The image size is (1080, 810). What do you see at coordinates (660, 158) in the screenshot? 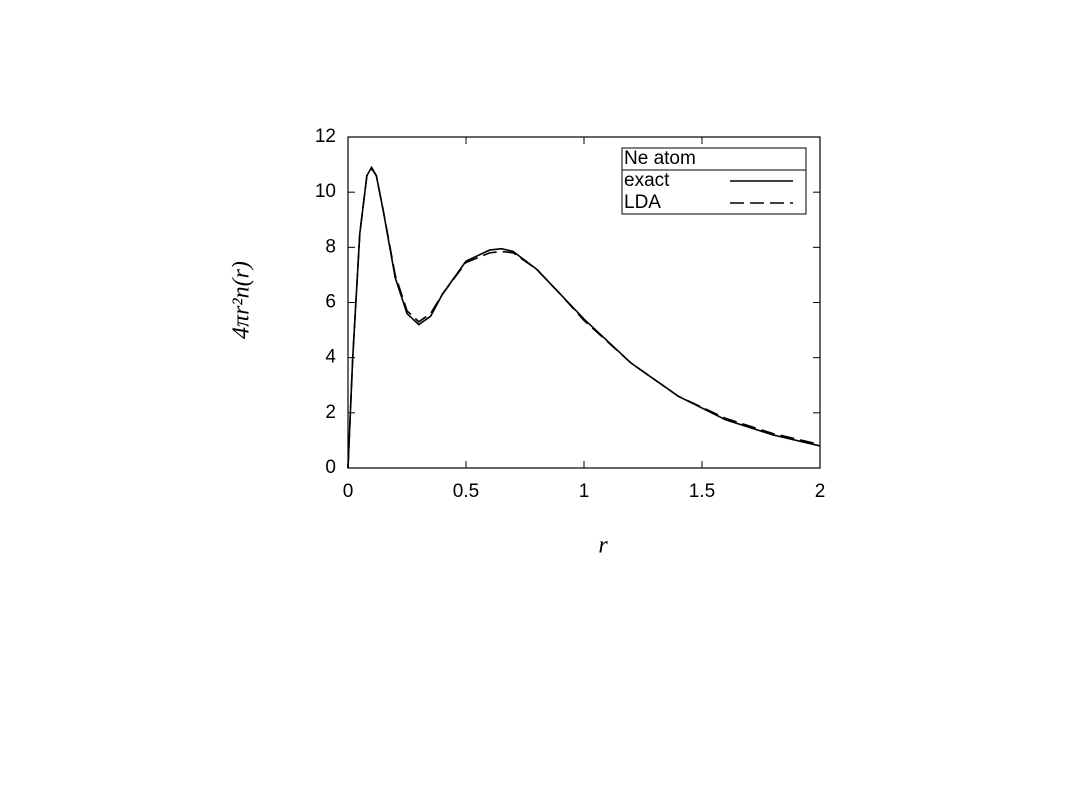
I see `legend-title: Ne atom` at bounding box center [660, 158].